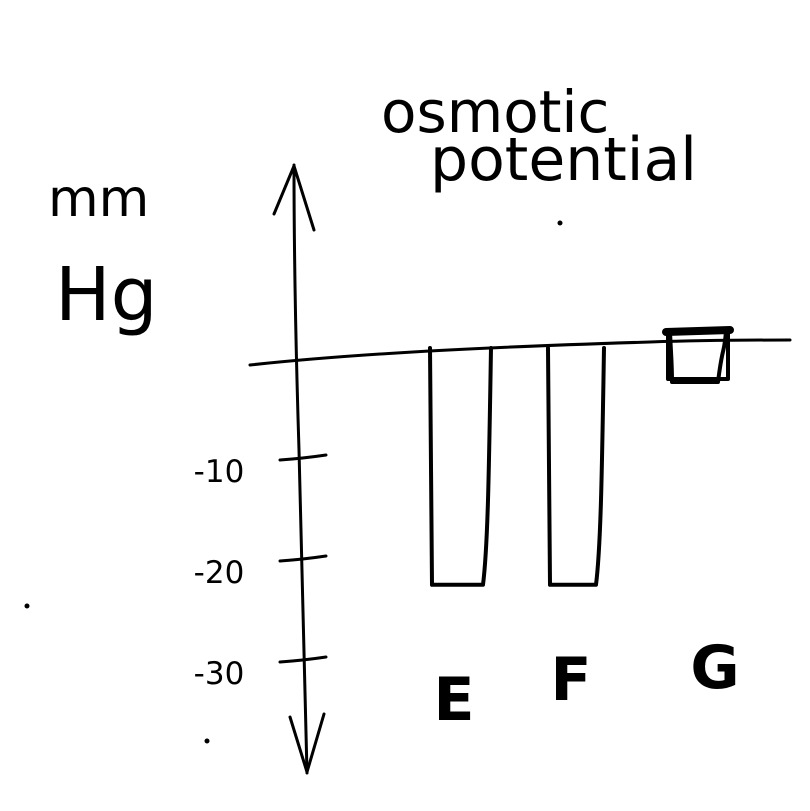 The height and width of the screenshot is (811, 810). What do you see at coordinates (98, 199) in the screenshot?
I see `y-axis-label-unit-top: mm` at bounding box center [98, 199].